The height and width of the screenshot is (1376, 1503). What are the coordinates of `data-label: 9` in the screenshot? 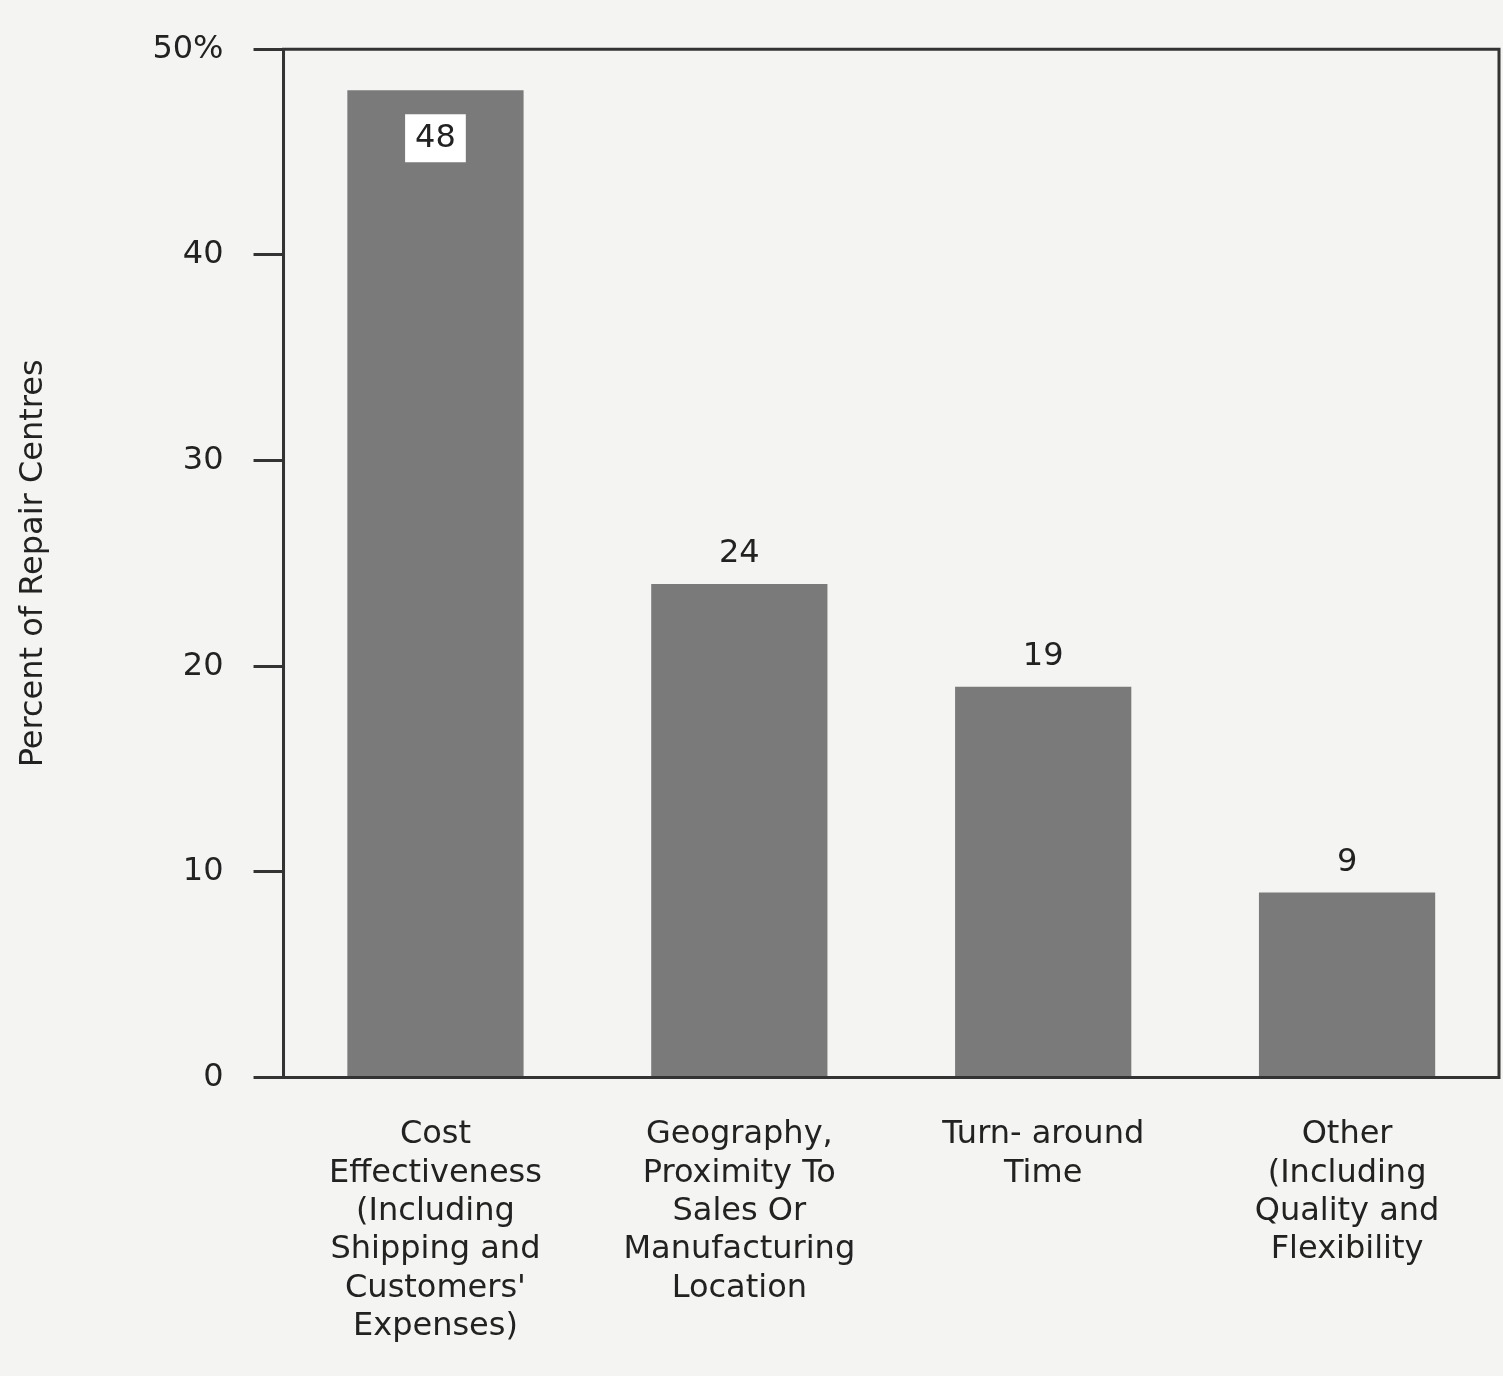 It's located at (1347, 859).